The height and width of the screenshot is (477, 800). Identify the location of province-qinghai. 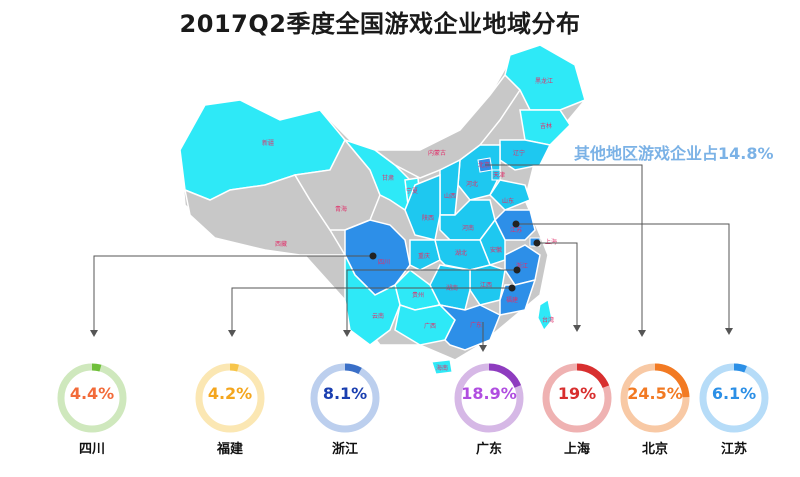
(337, 184).